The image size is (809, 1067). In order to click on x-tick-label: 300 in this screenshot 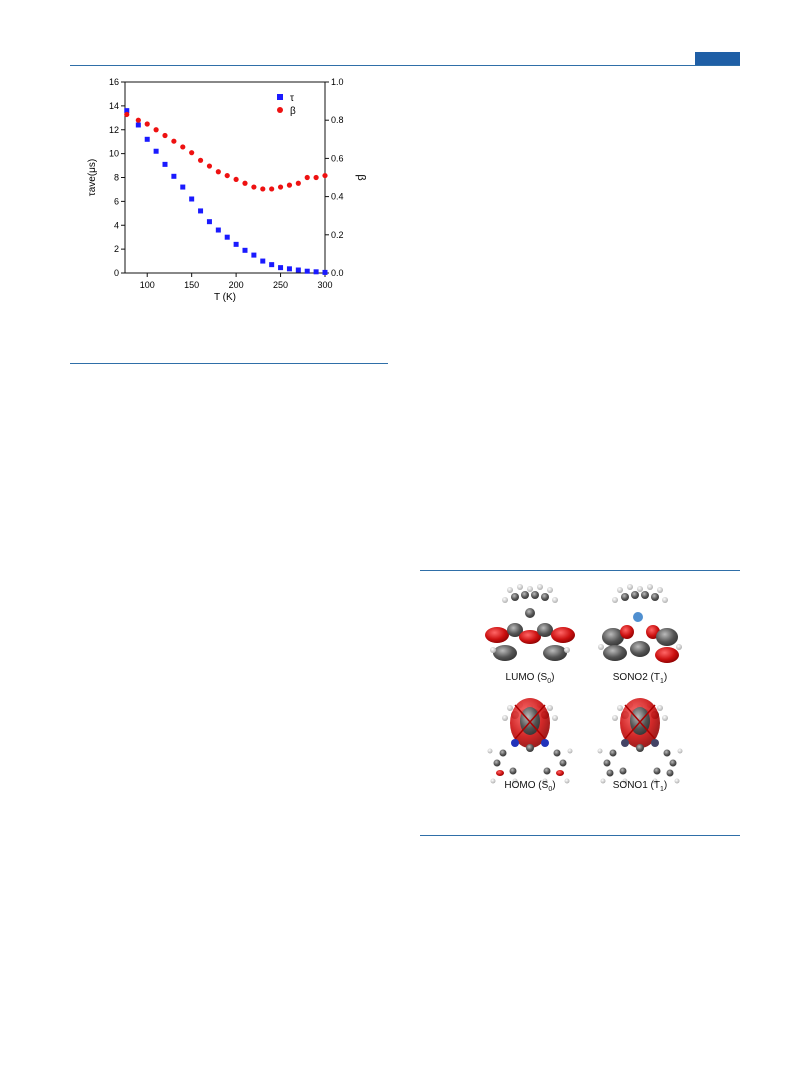, I will do `click(324, 285)`.